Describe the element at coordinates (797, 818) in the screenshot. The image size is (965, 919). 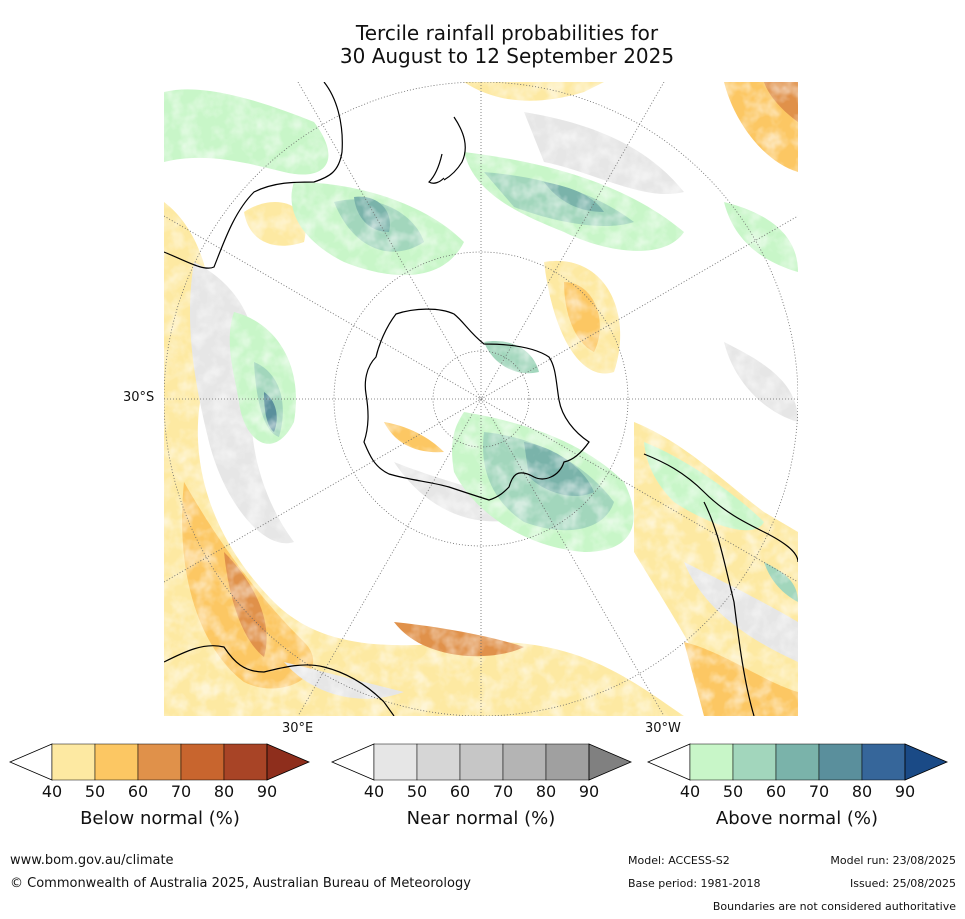
I see `colorbar-title-above-normal: Above normal (%)` at that location.